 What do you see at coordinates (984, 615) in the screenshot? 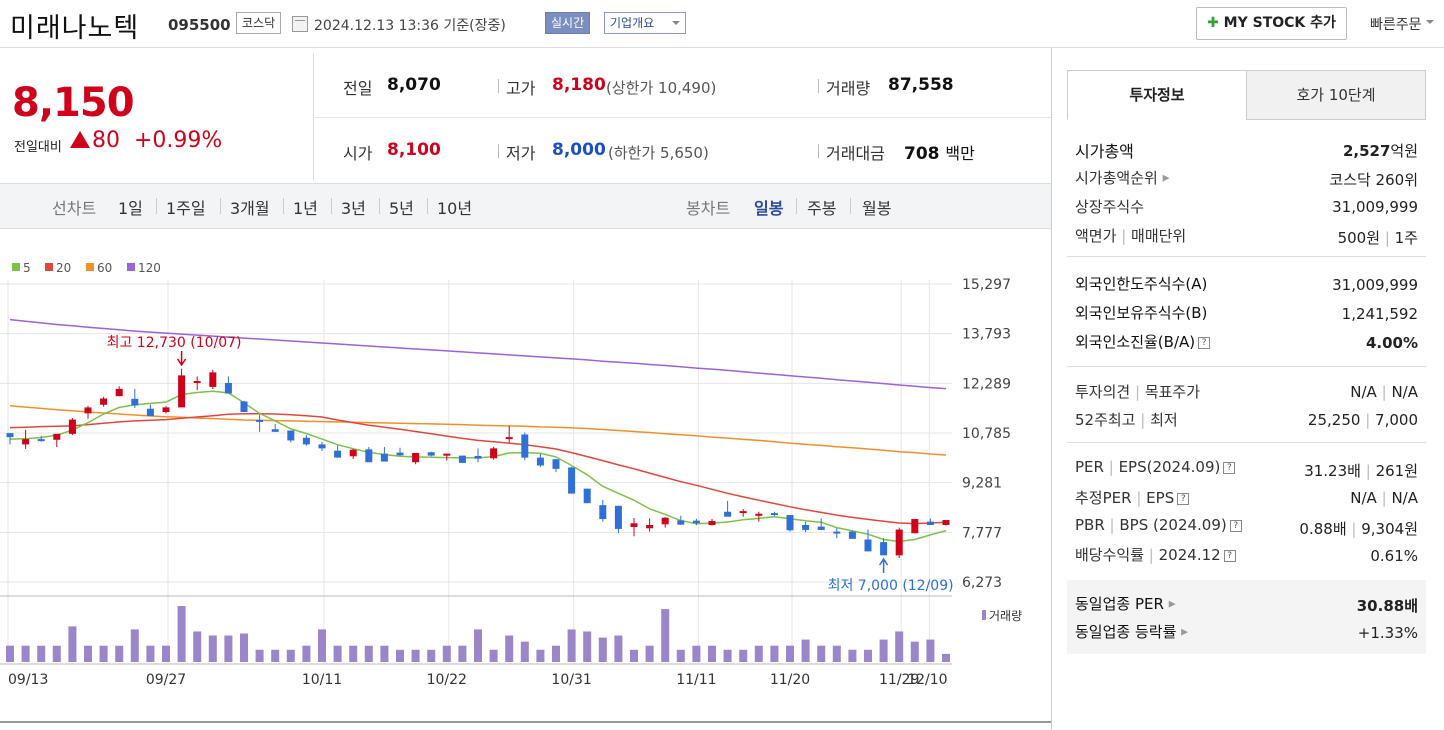
I see `volume-legend-swatch` at bounding box center [984, 615].